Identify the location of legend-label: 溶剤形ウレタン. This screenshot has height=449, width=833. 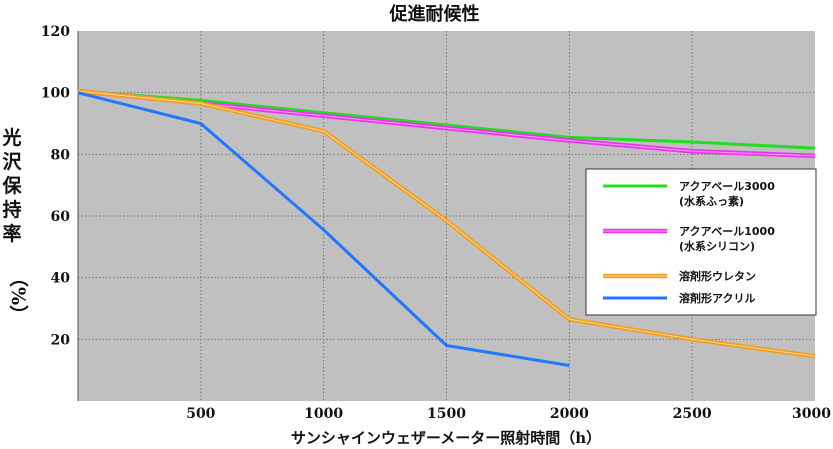
(717, 276).